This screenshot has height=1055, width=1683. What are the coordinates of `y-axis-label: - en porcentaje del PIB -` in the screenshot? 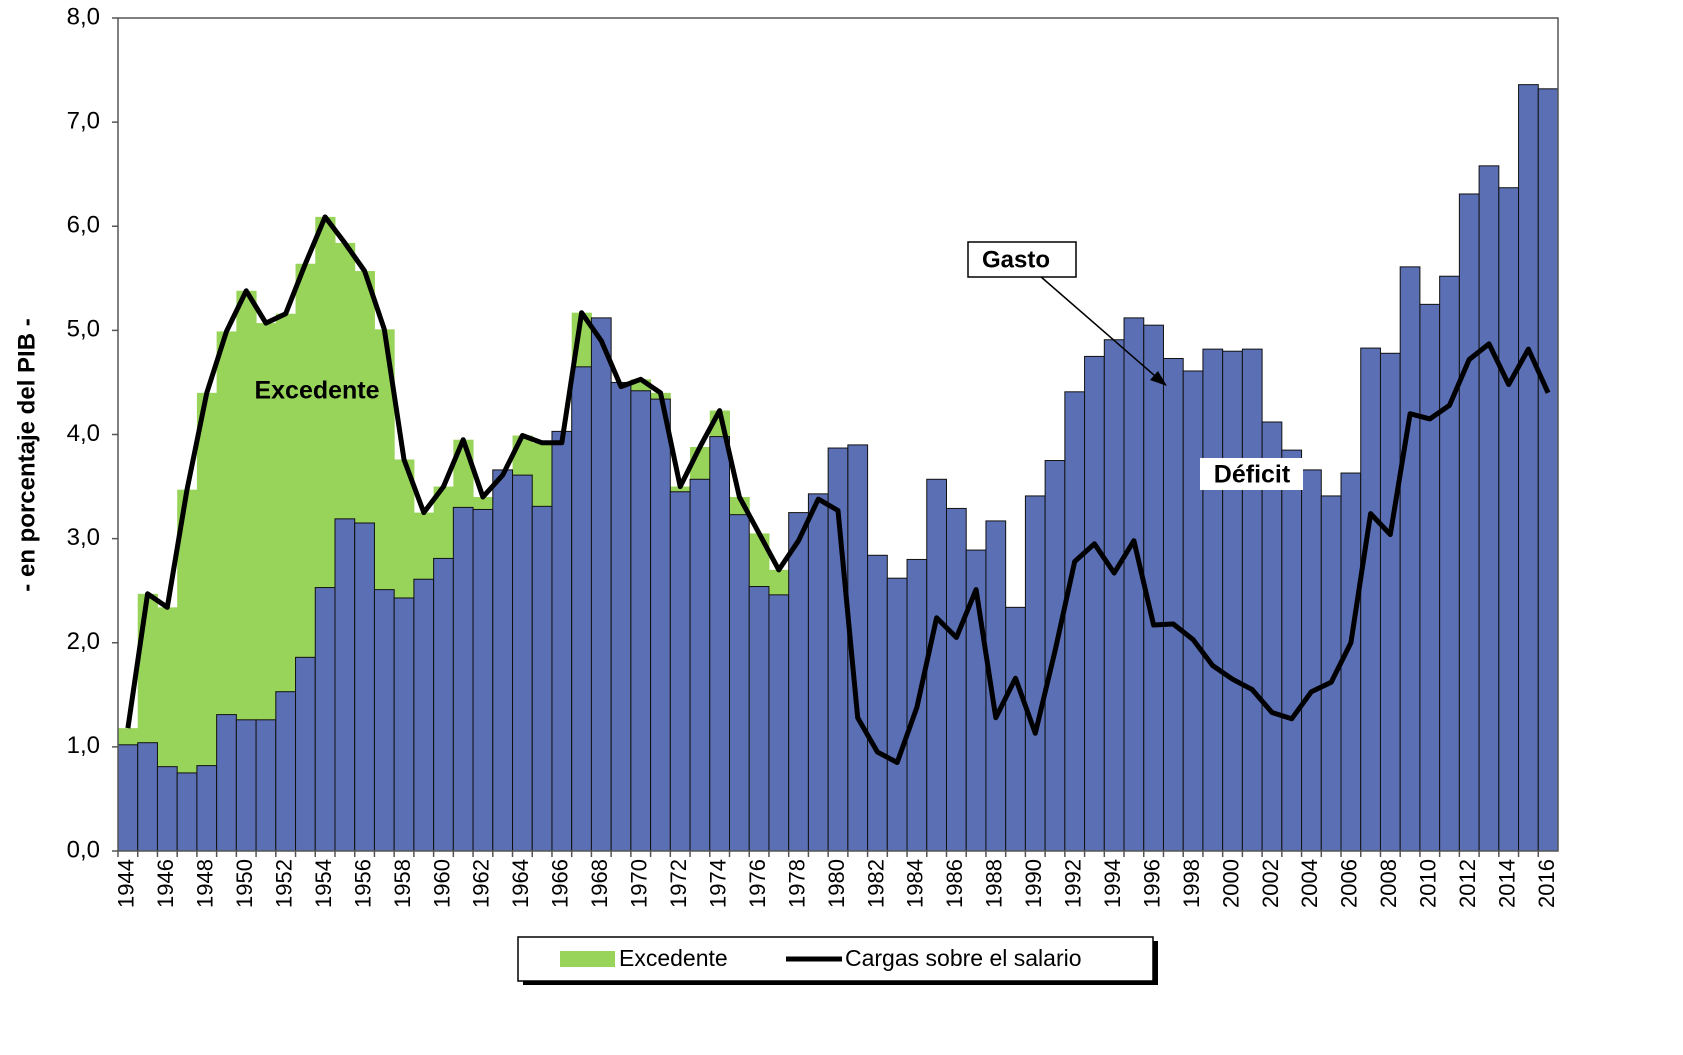 It's located at (26, 454).